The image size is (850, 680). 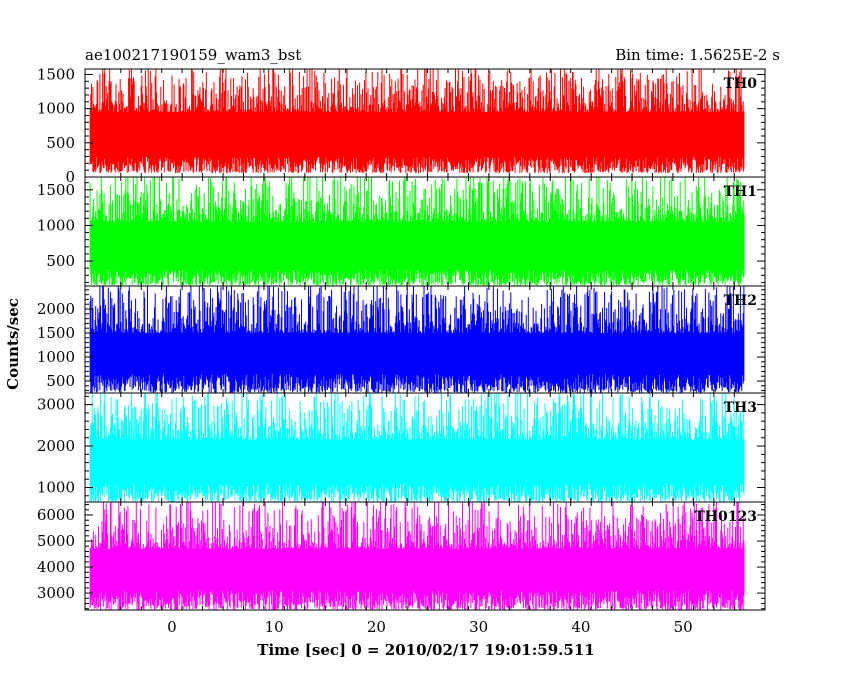 What do you see at coordinates (60, 381) in the screenshot?
I see `y-tick-label-th2: 500` at bounding box center [60, 381].